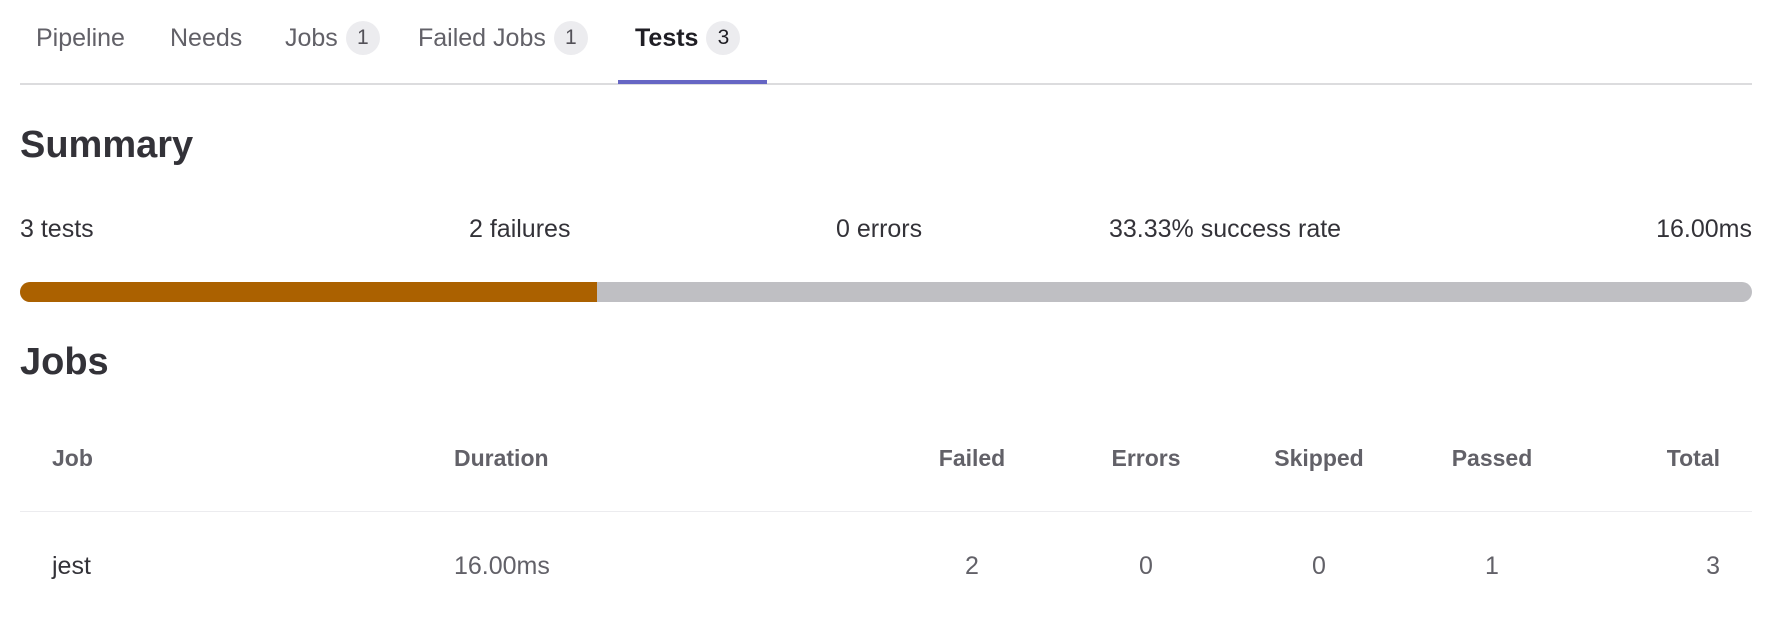 The image size is (1778, 628). What do you see at coordinates (1319, 458) in the screenshot?
I see `column-header-skipped: Skipped` at bounding box center [1319, 458].